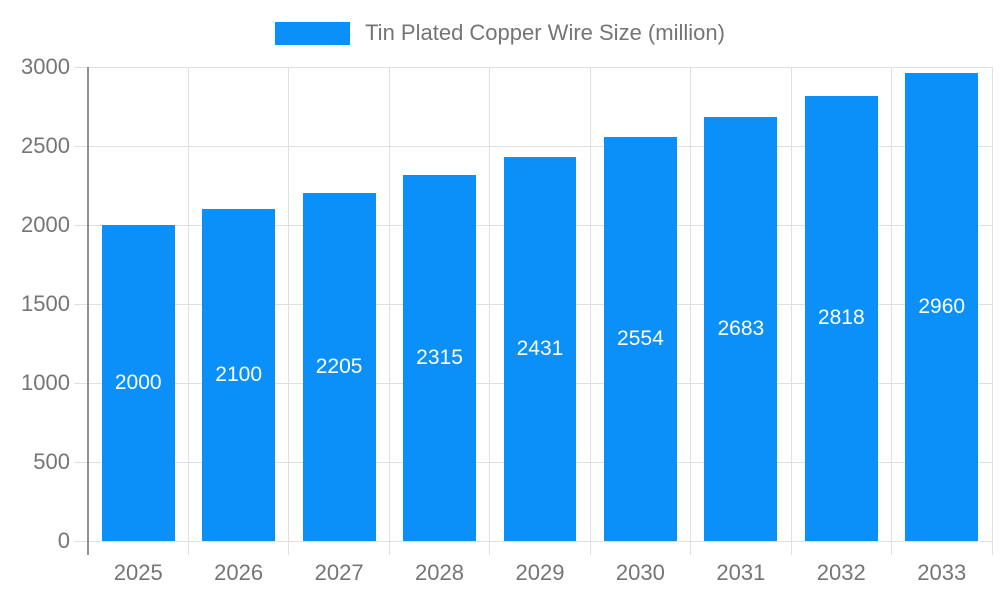 The image size is (1000, 600). I want to click on bar: 2431, so click(540, 348).